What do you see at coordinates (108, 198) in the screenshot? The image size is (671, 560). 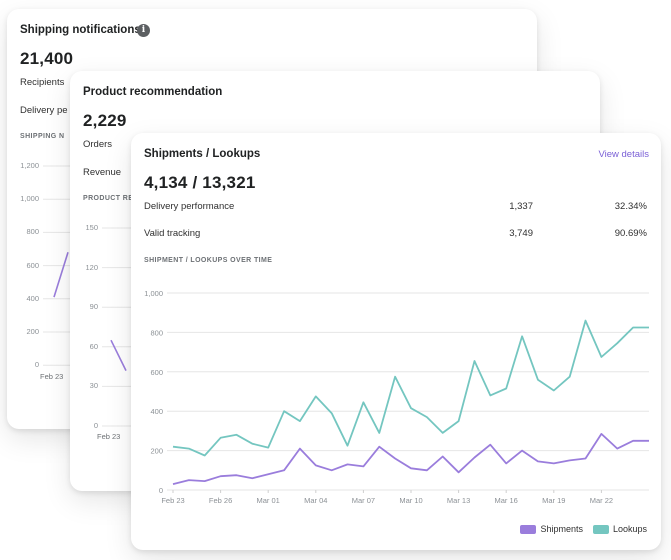 I see `section-label: PRODUCT RE` at bounding box center [108, 198].